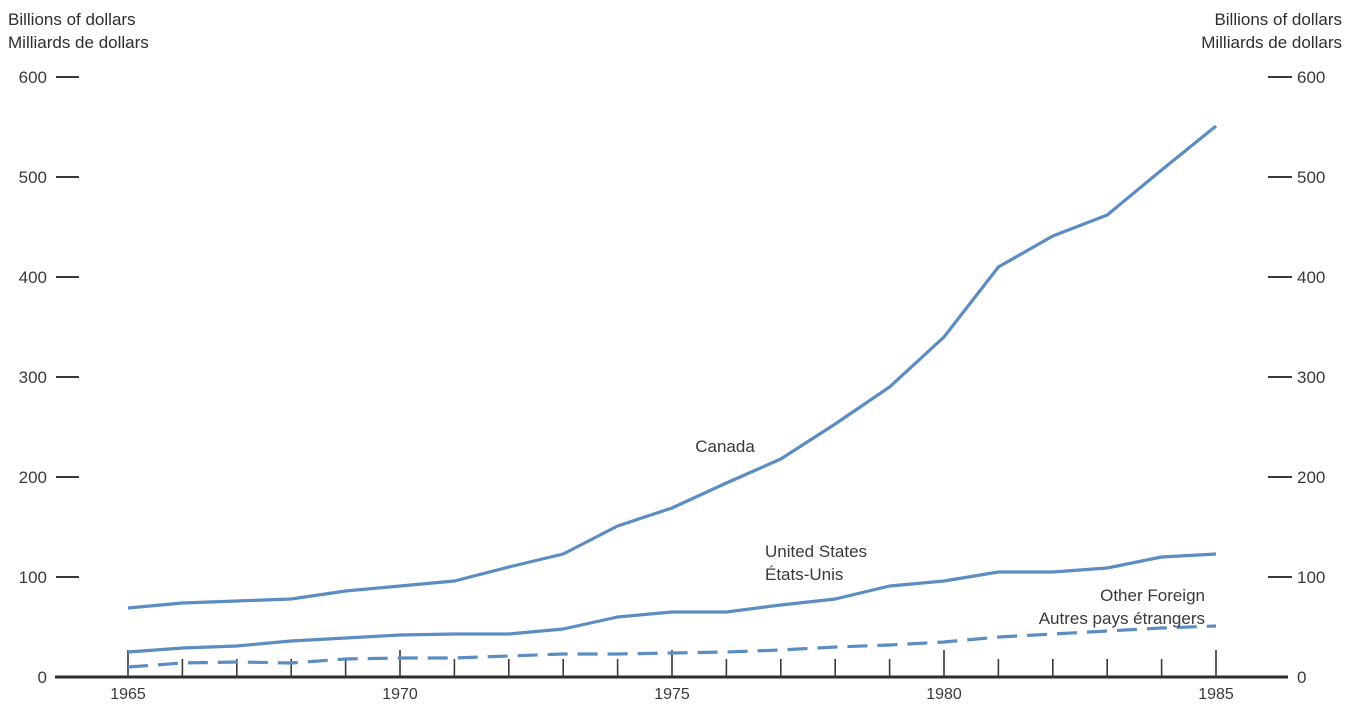 The image size is (1350, 710). I want to click on y-axis-title-left: Billions of dollars Milliards de dollars, so click(78, 32).